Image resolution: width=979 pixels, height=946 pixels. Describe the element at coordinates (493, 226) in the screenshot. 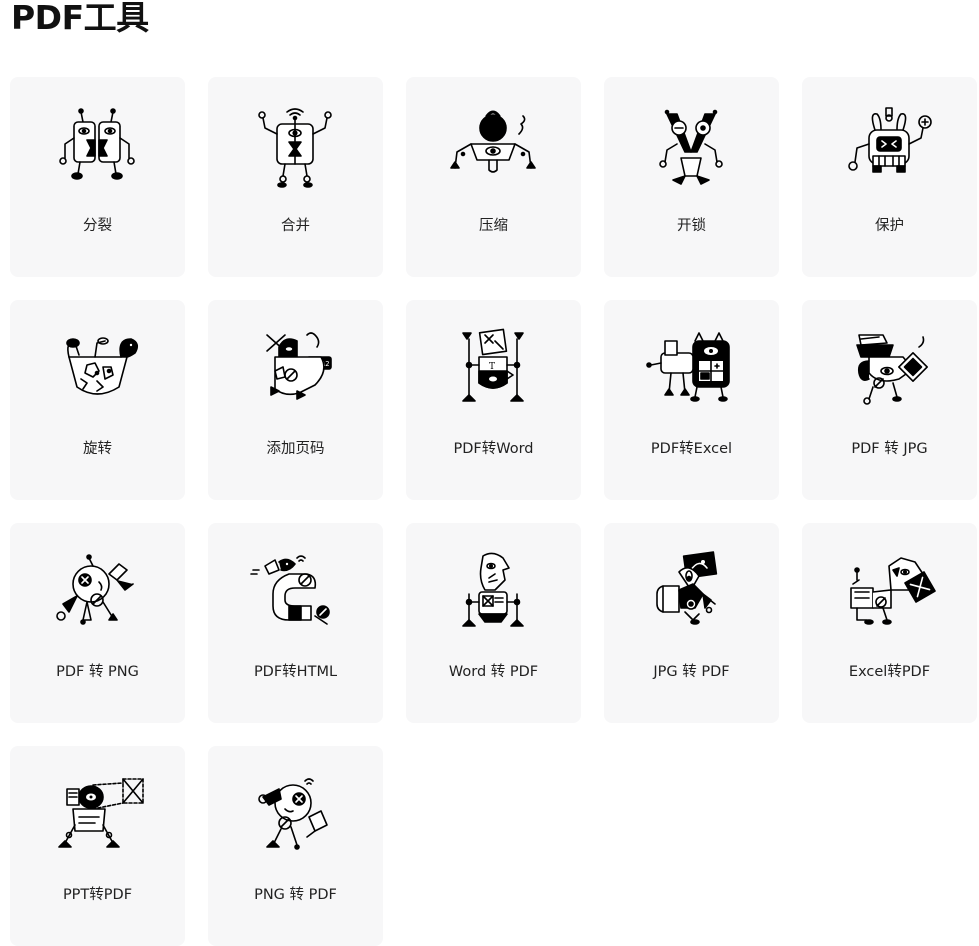

I see `tool-label: 压缩` at that location.